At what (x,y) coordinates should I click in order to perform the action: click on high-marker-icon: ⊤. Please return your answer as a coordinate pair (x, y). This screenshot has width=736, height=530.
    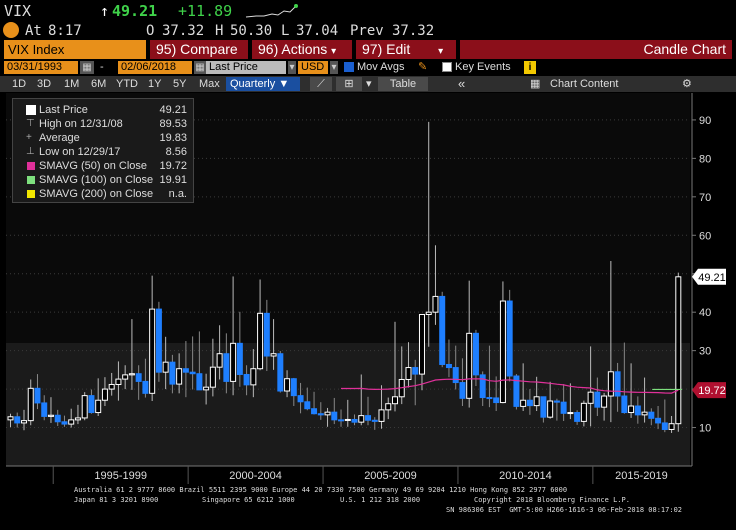
    Looking at the image, I should click on (30, 123).